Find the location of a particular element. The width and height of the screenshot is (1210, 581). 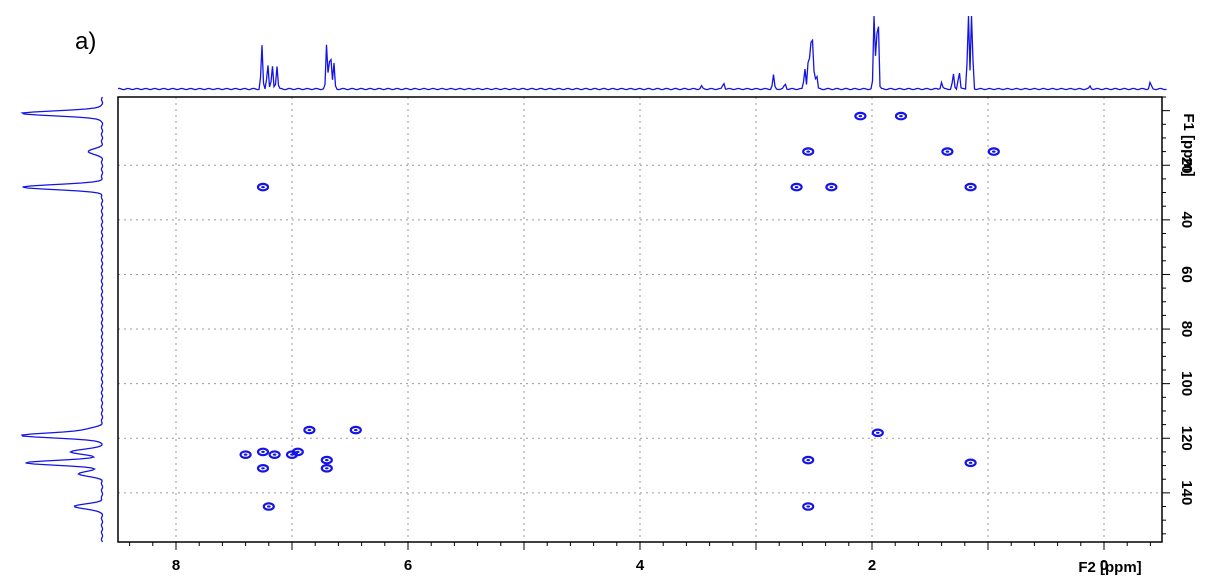

x-axis-ticks: 8 6 4 2 0 is located at coordinates (640, 558).